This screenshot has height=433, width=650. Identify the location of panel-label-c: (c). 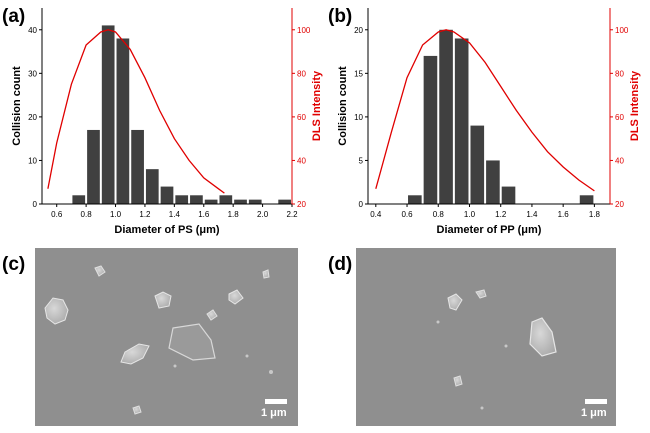
(14, 264).